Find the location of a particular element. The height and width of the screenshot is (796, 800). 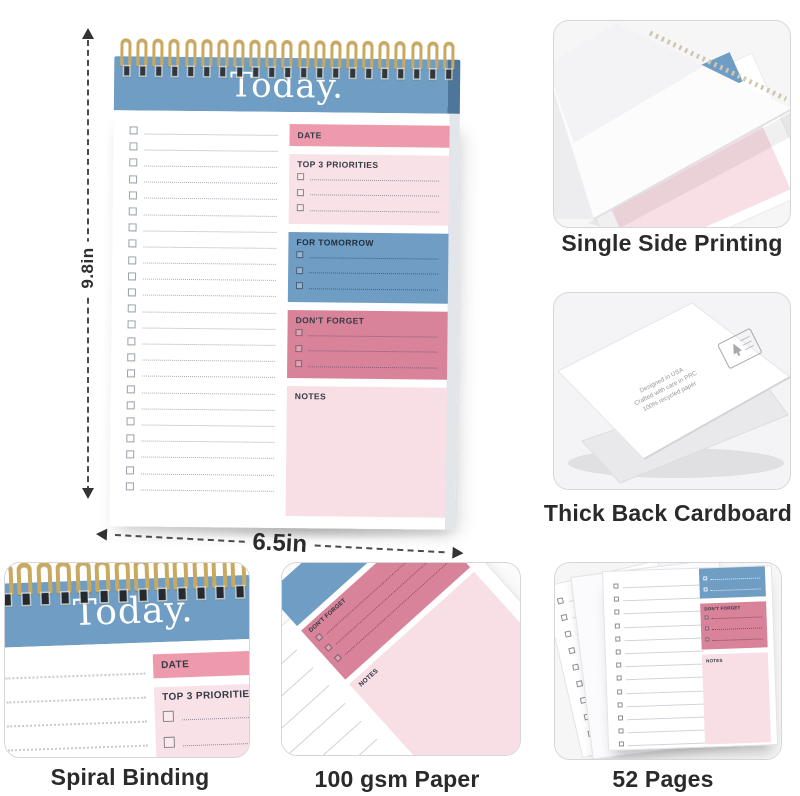

recycled-paper-stamp-icon is located at coordinates (739, 348).